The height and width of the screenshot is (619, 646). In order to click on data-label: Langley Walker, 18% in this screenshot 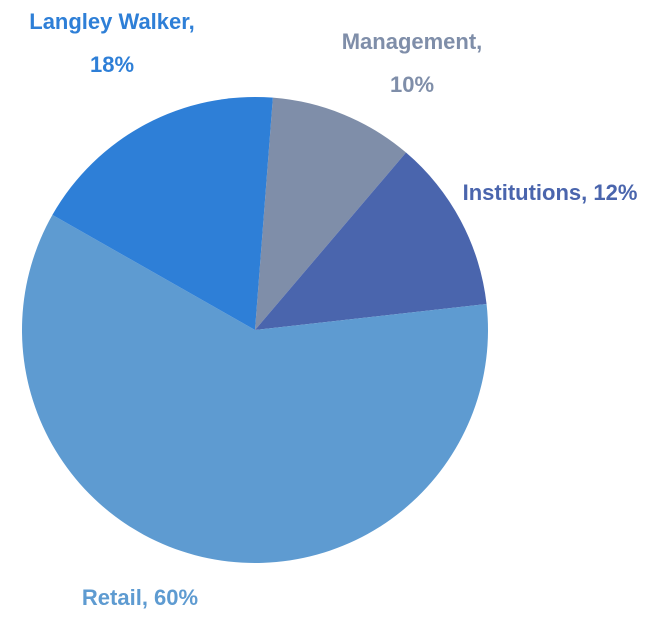, I will do `click(112, 43)`.